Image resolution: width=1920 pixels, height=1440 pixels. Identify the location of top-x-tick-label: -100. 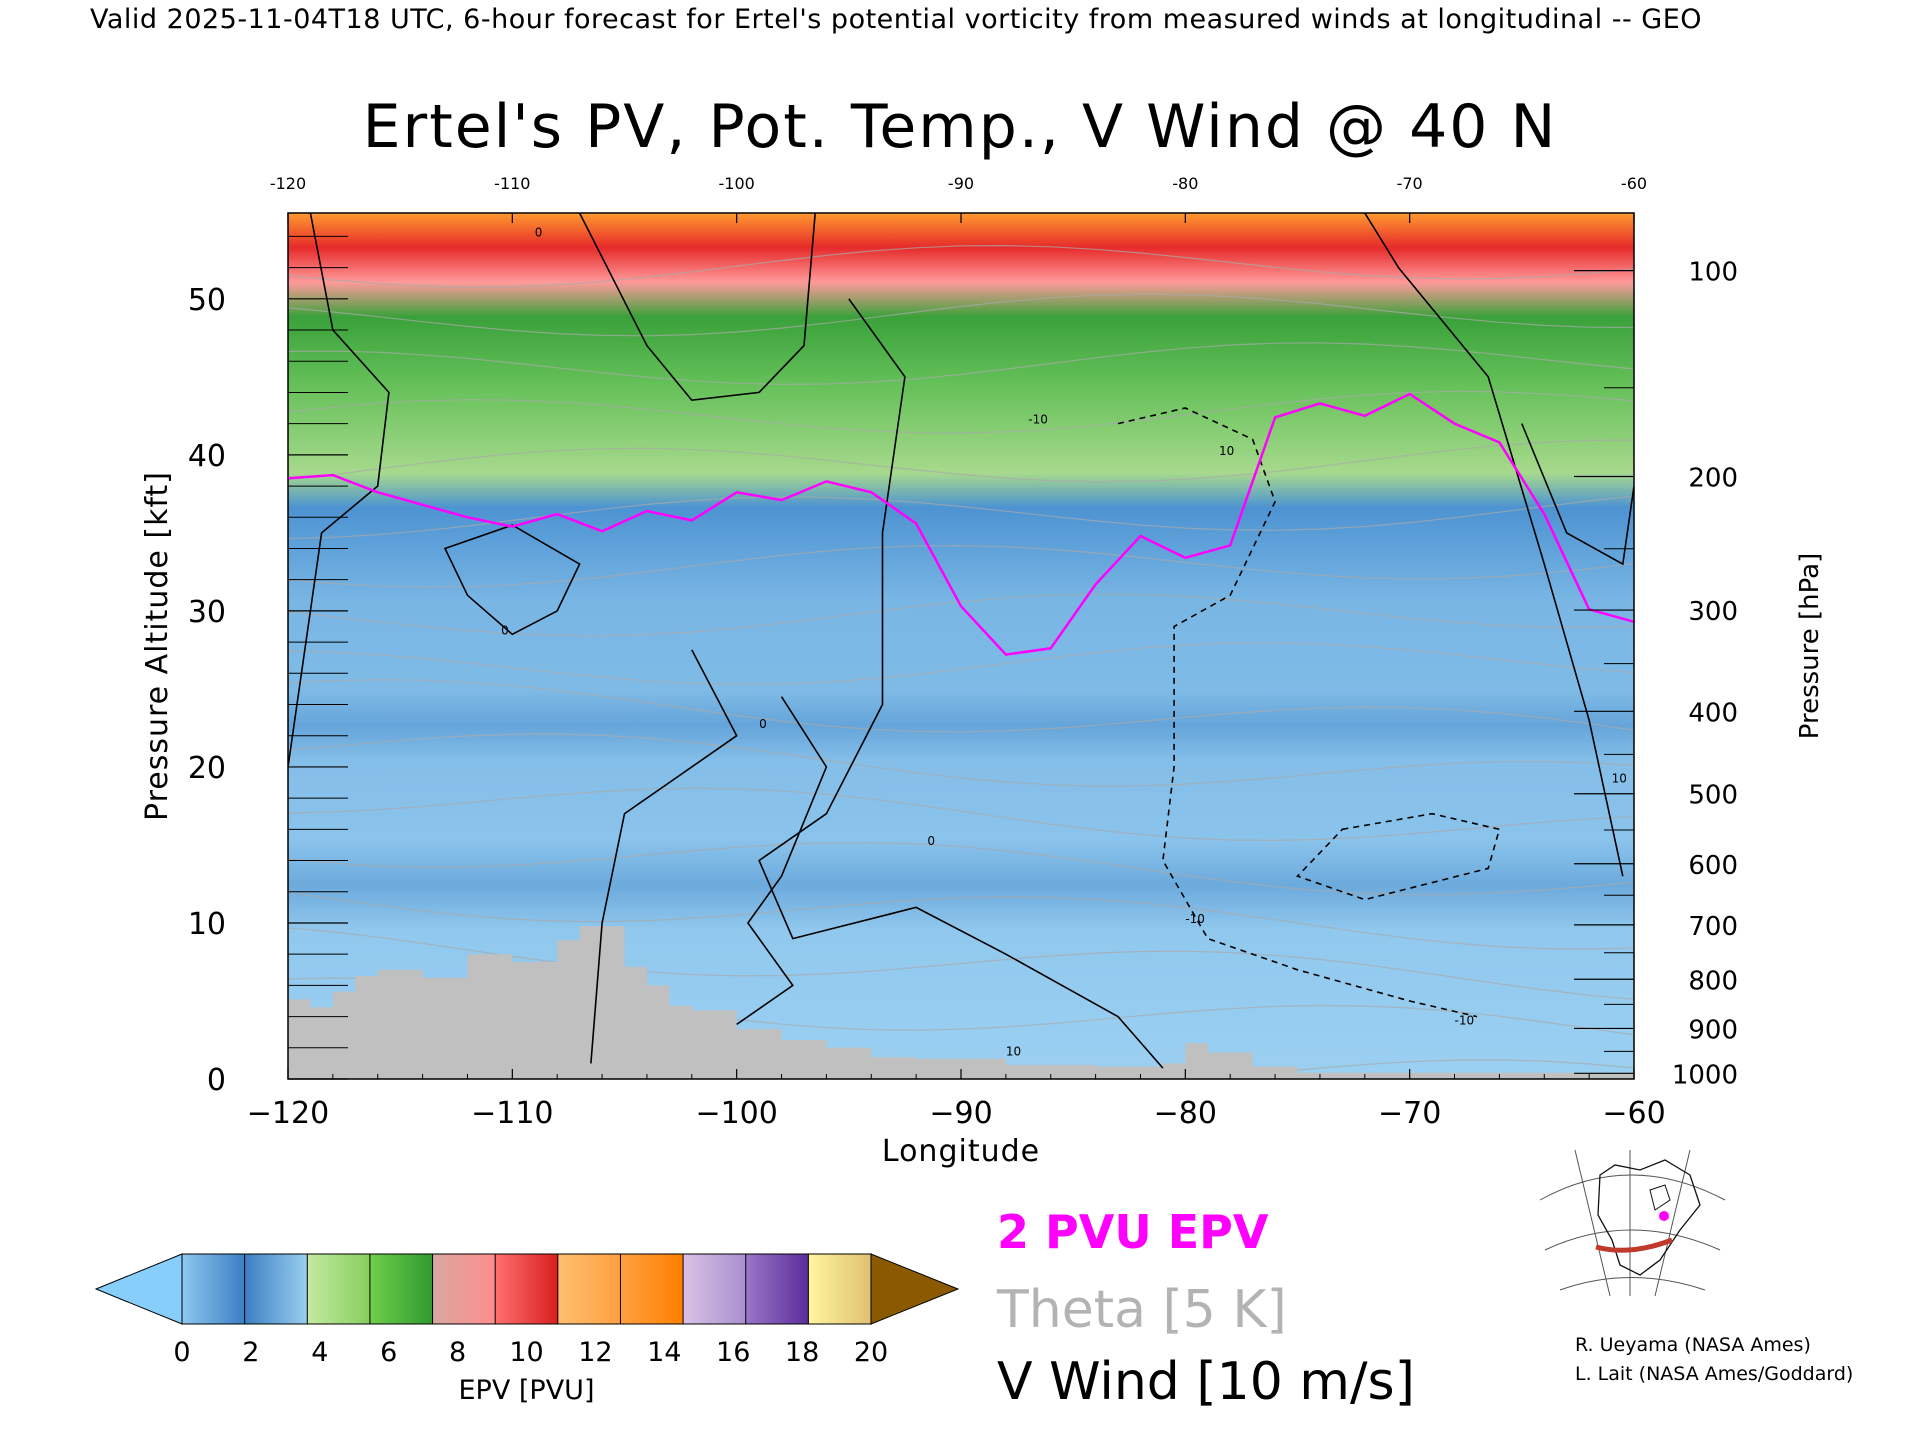
(737, 183).